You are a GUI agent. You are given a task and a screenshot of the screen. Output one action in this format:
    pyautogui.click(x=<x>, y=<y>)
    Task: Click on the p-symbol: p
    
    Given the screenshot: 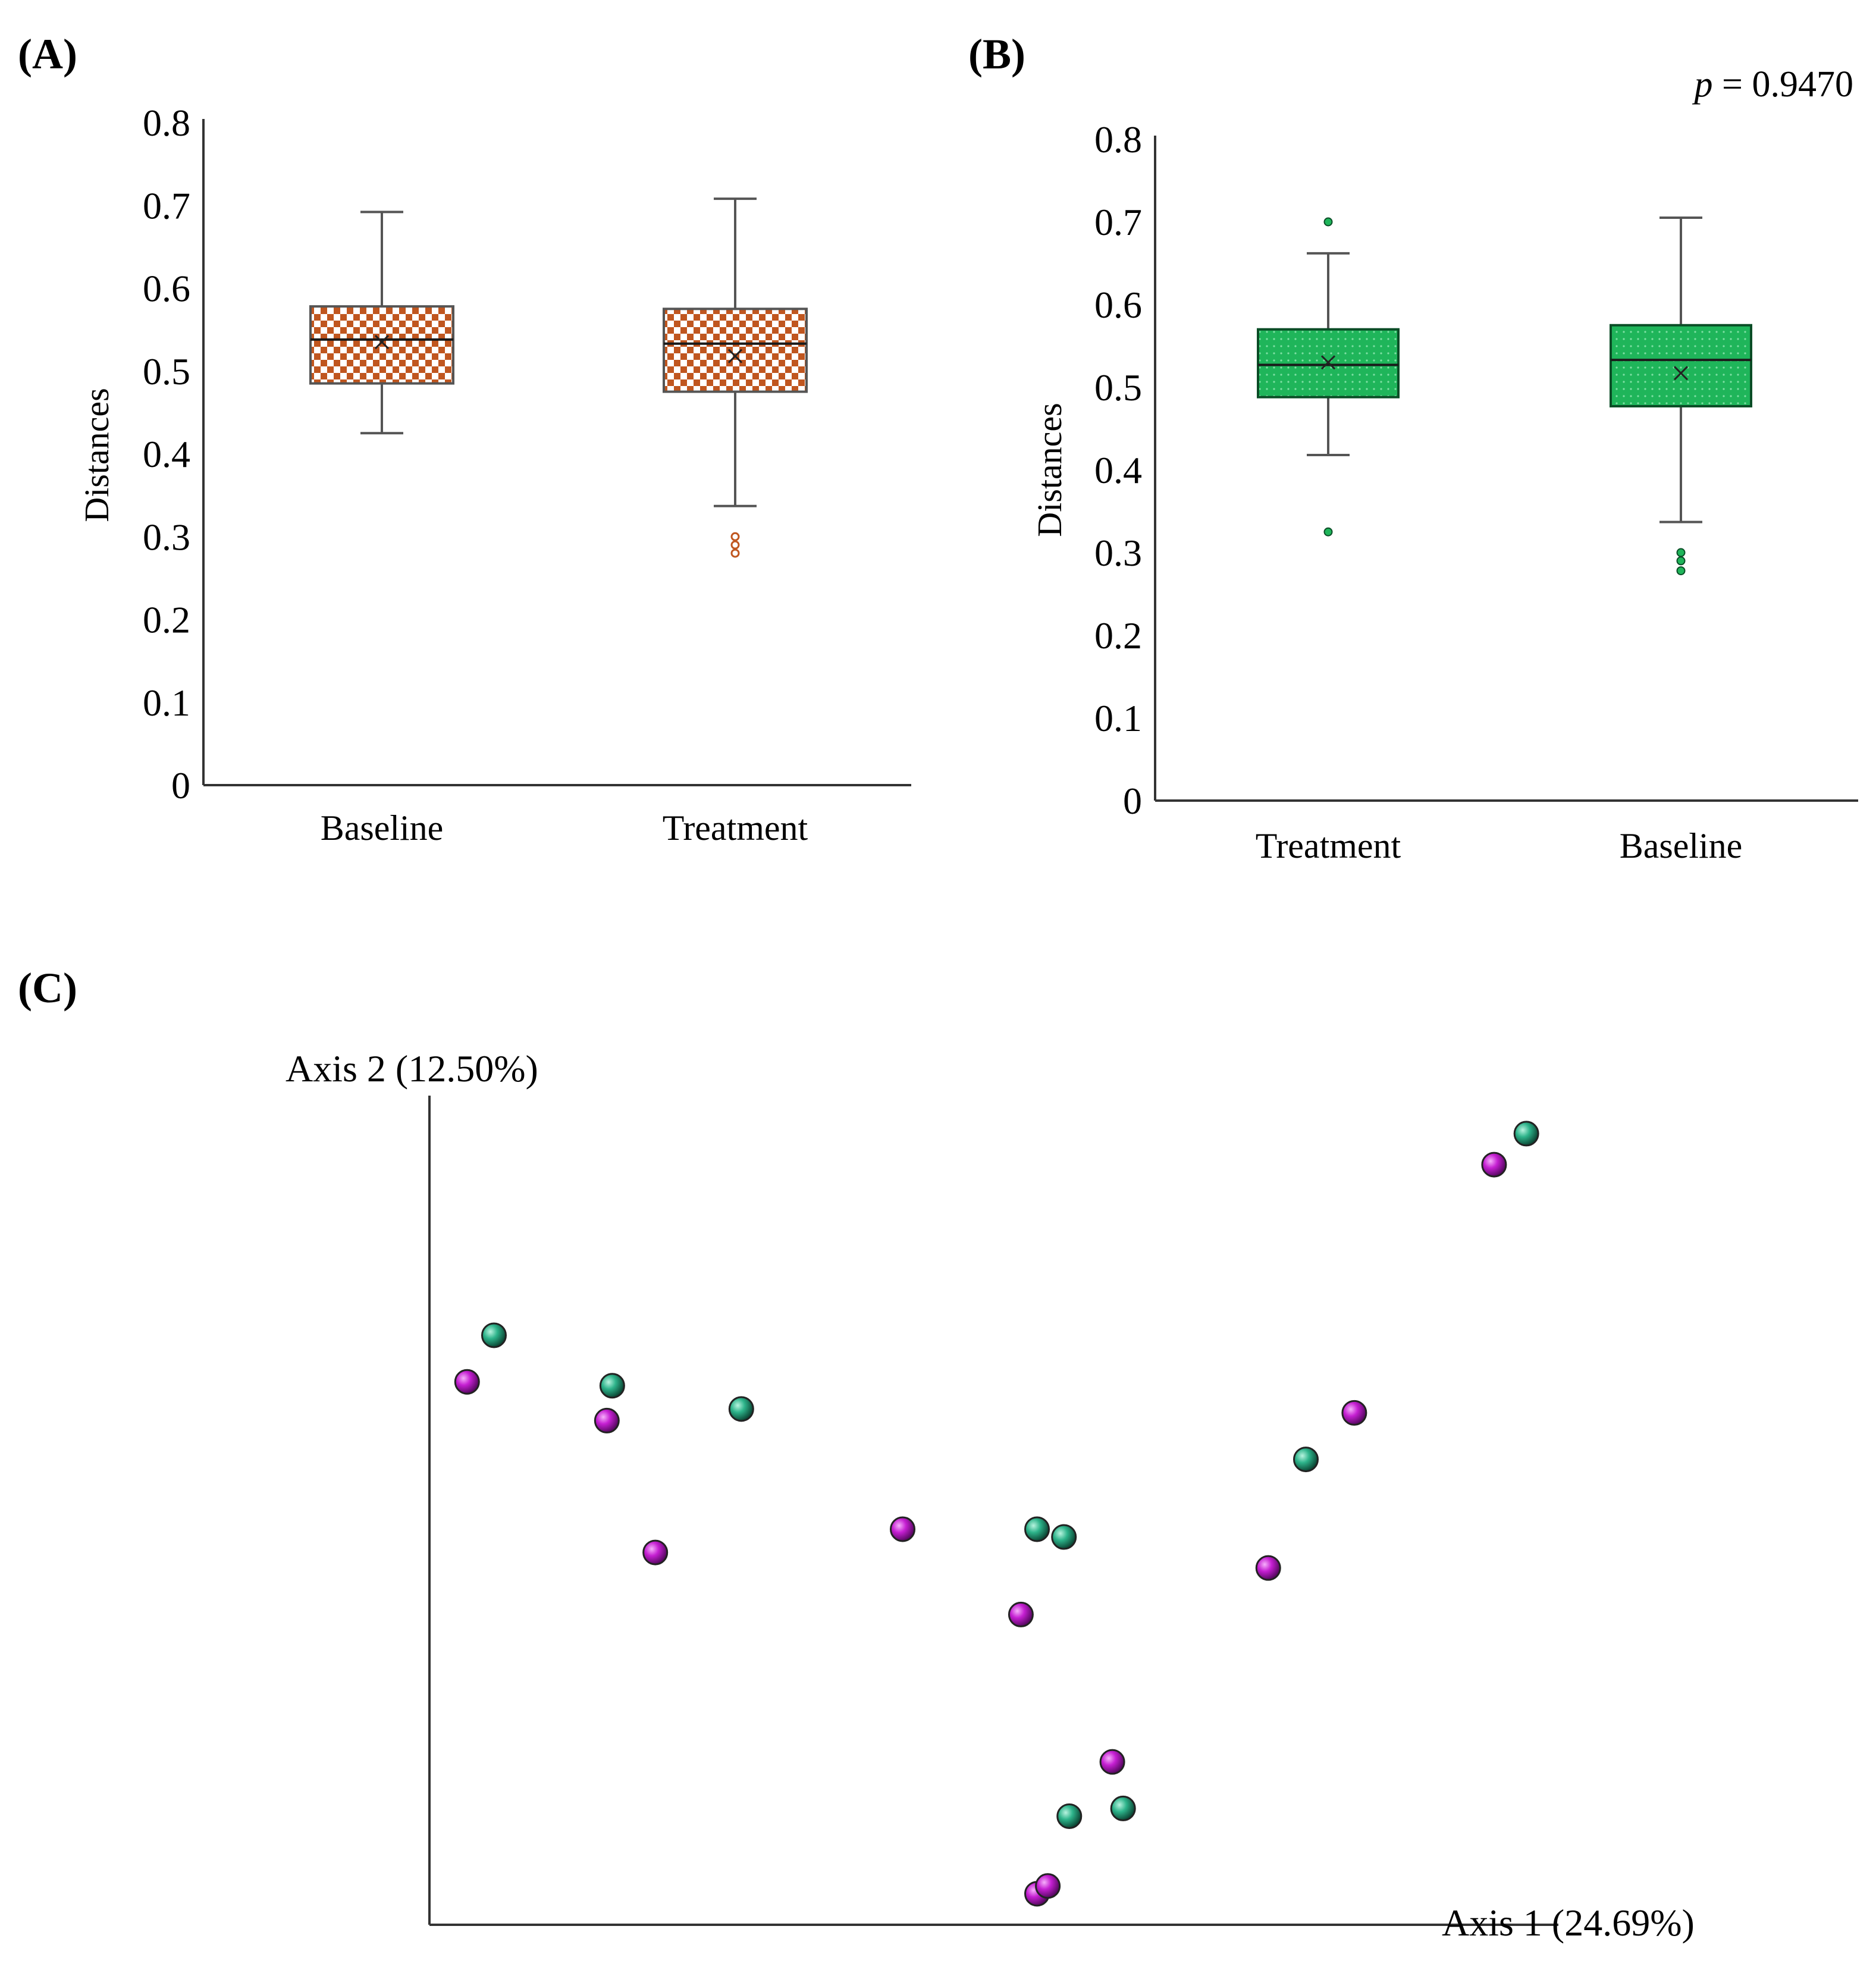 What is the action you would take?
    pyautogui.click(x=1702, y=84)
    